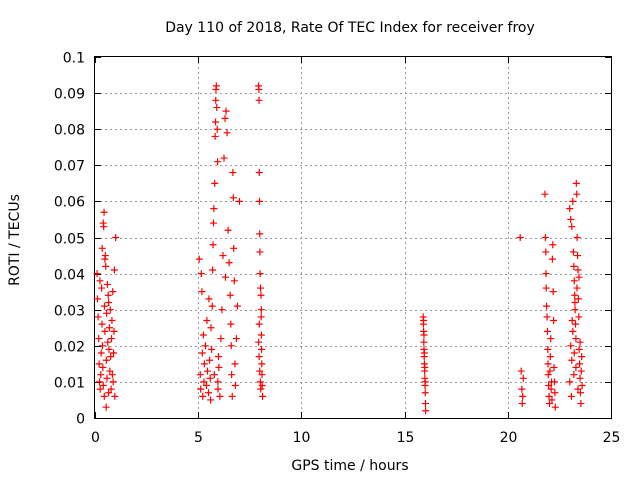 Image resolution: width=640 pixels, height=480 pixels. What do you see at coordinates (69, 131) in the screenshot?
I see `y-tick-label: 0.08` at bounding box center [69, 131].